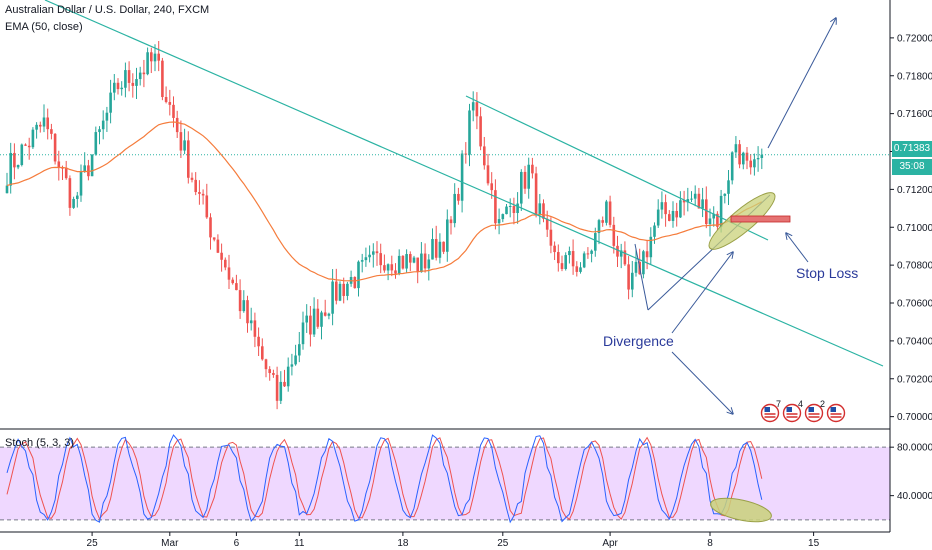  I want to click on stop-loss-box, so click(760, 219).